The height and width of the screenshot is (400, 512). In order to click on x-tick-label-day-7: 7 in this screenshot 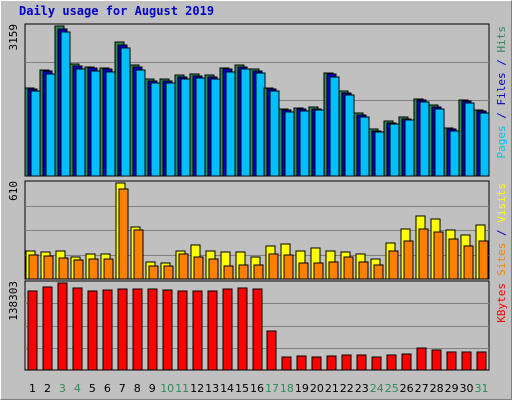, I will do `click(122, 388)`.